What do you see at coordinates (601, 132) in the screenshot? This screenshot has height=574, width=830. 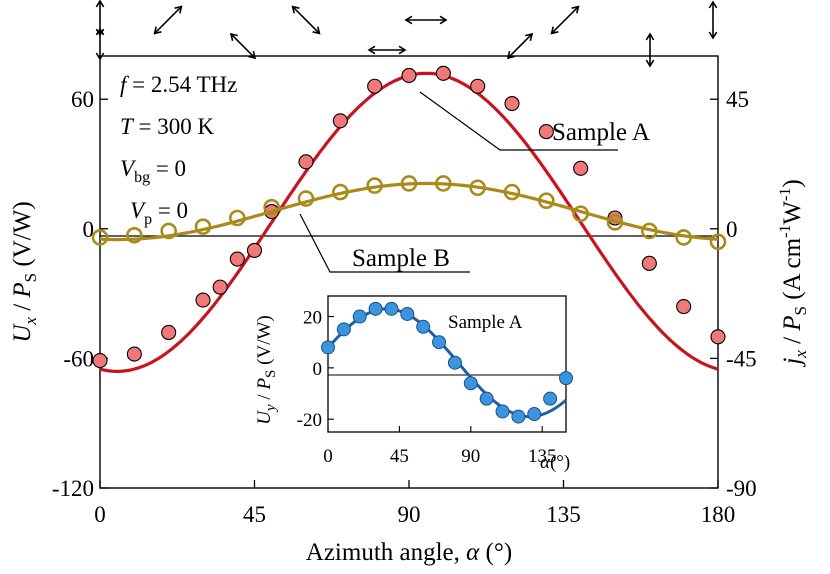 I see `sample-a-label: Sample A` at bounding box center [601, 132].